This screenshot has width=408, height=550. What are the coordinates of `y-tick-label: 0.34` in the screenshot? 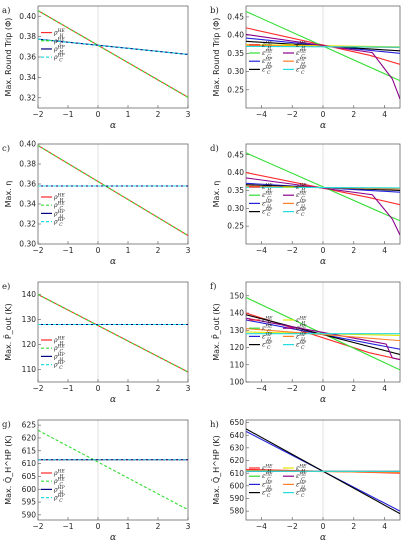 It's located at (27, 77).